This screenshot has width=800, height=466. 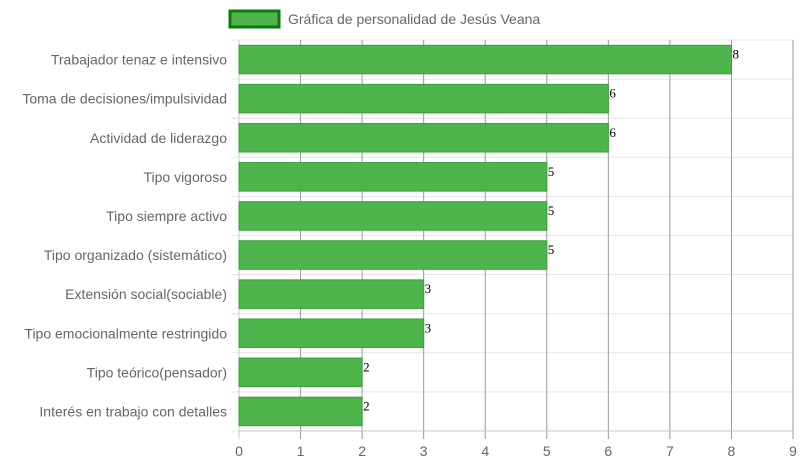 I want to click on category-label: Tipo siempre activo, so click(x=166, y=216).